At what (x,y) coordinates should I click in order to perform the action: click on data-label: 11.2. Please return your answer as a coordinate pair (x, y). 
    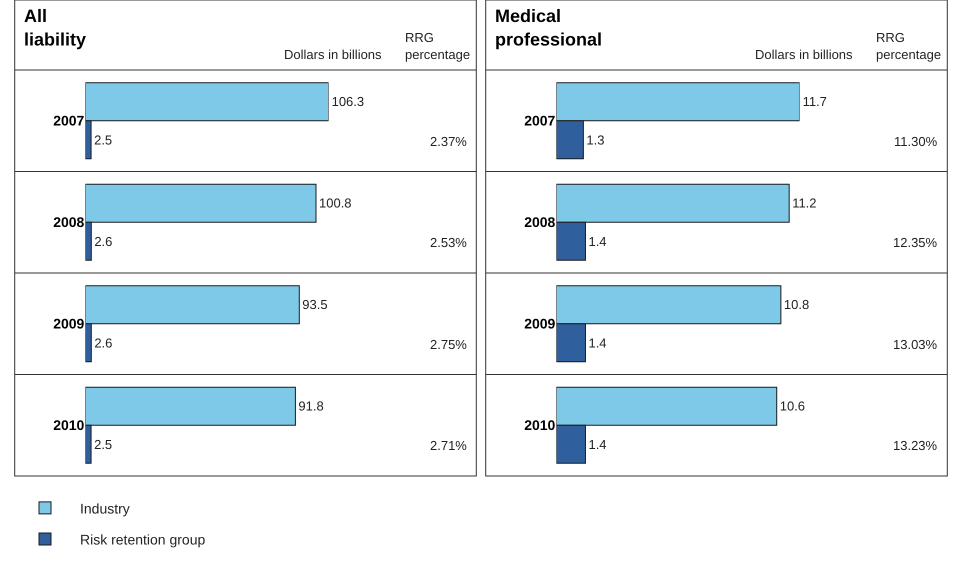
    Looking at the image, I should click on (804, 203).